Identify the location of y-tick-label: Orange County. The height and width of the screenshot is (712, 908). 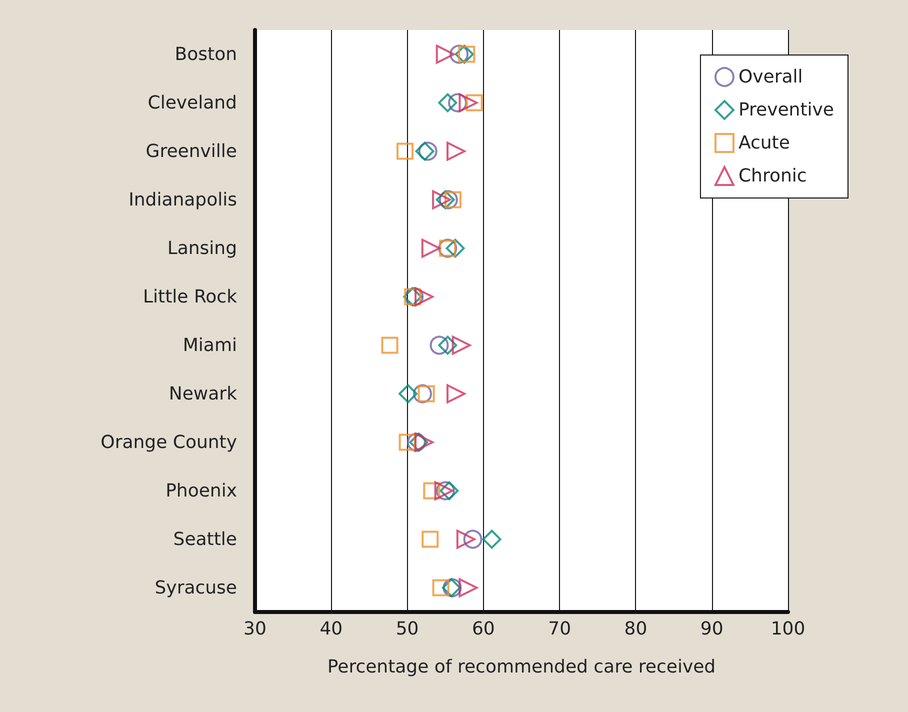
(169, 442).